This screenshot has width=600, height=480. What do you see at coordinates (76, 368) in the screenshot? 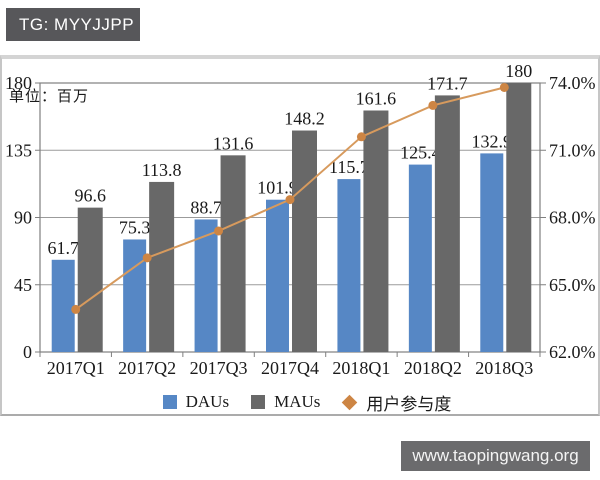
I see `x-axis-label: 2017Q1` at bounding box center [76, 368].